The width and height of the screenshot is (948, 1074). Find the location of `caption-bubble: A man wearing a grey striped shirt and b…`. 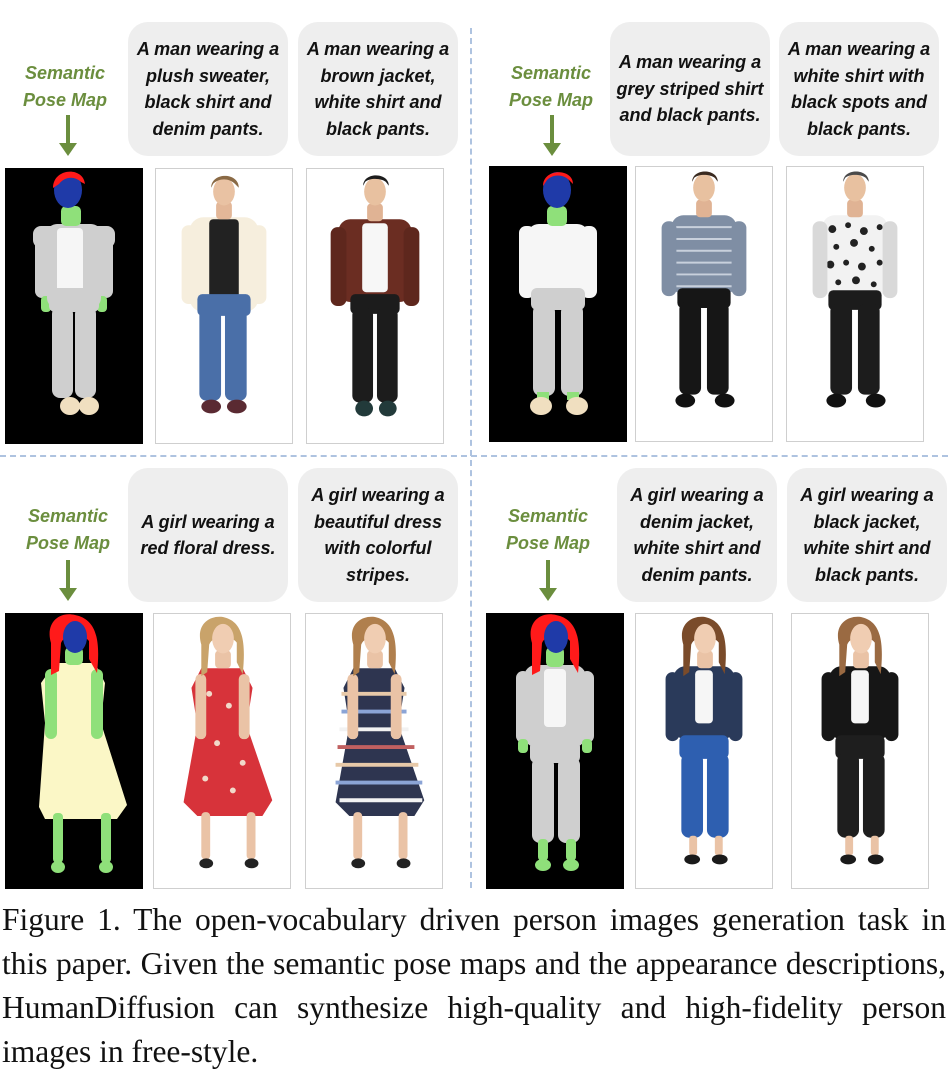

caption-bubble: A man wearing a grey striped shirt and b… is located at coordinates (690, 89).